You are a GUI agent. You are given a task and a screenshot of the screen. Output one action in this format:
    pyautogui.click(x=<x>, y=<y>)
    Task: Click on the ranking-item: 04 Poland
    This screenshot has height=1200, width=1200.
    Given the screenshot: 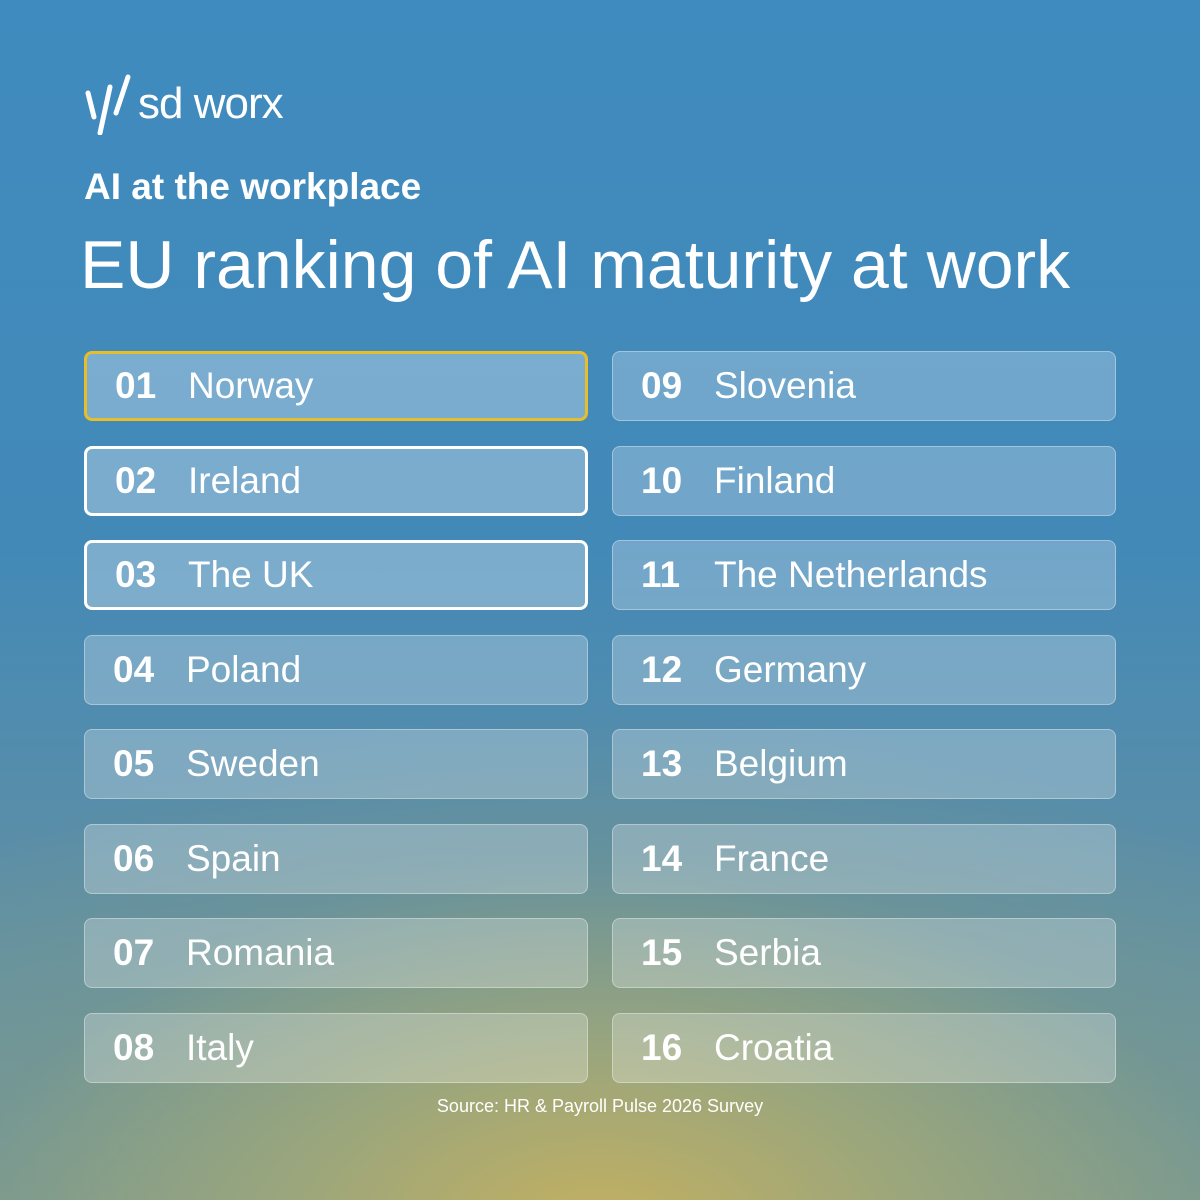 What is the action you would take?
    pyautogui.click(x=336, y=669)
    